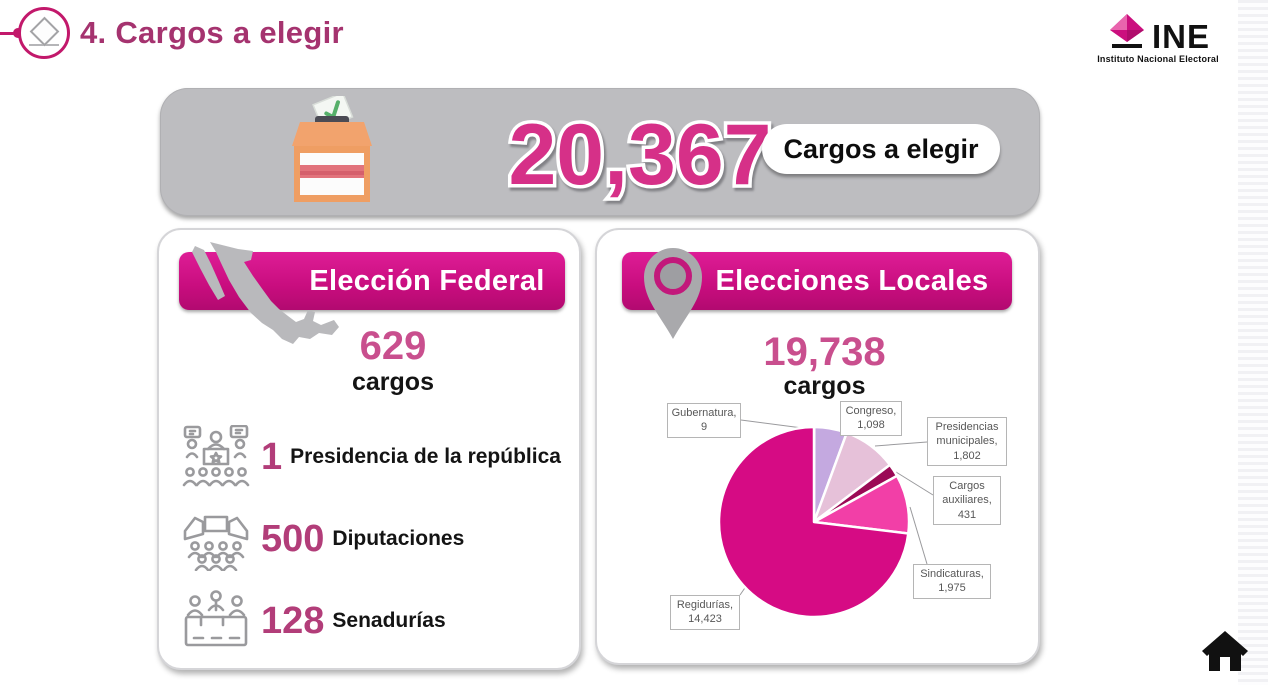 This screenshot has width=1268, height=685. I want to click on ballot-slot-icon, so click(44, 33).